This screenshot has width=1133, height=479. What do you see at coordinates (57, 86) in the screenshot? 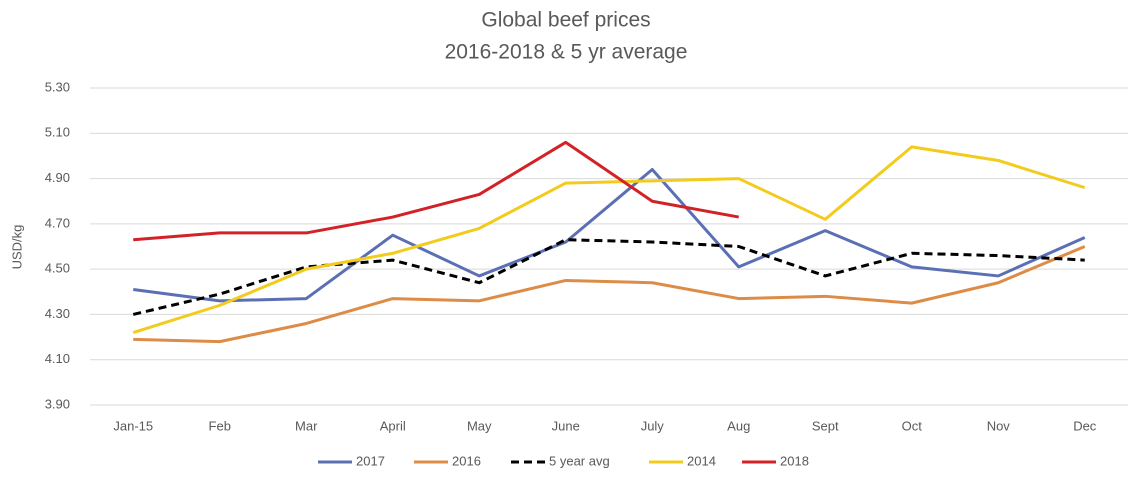
I see `y-tick-label: 5.30` at bounding box center [57, 86].